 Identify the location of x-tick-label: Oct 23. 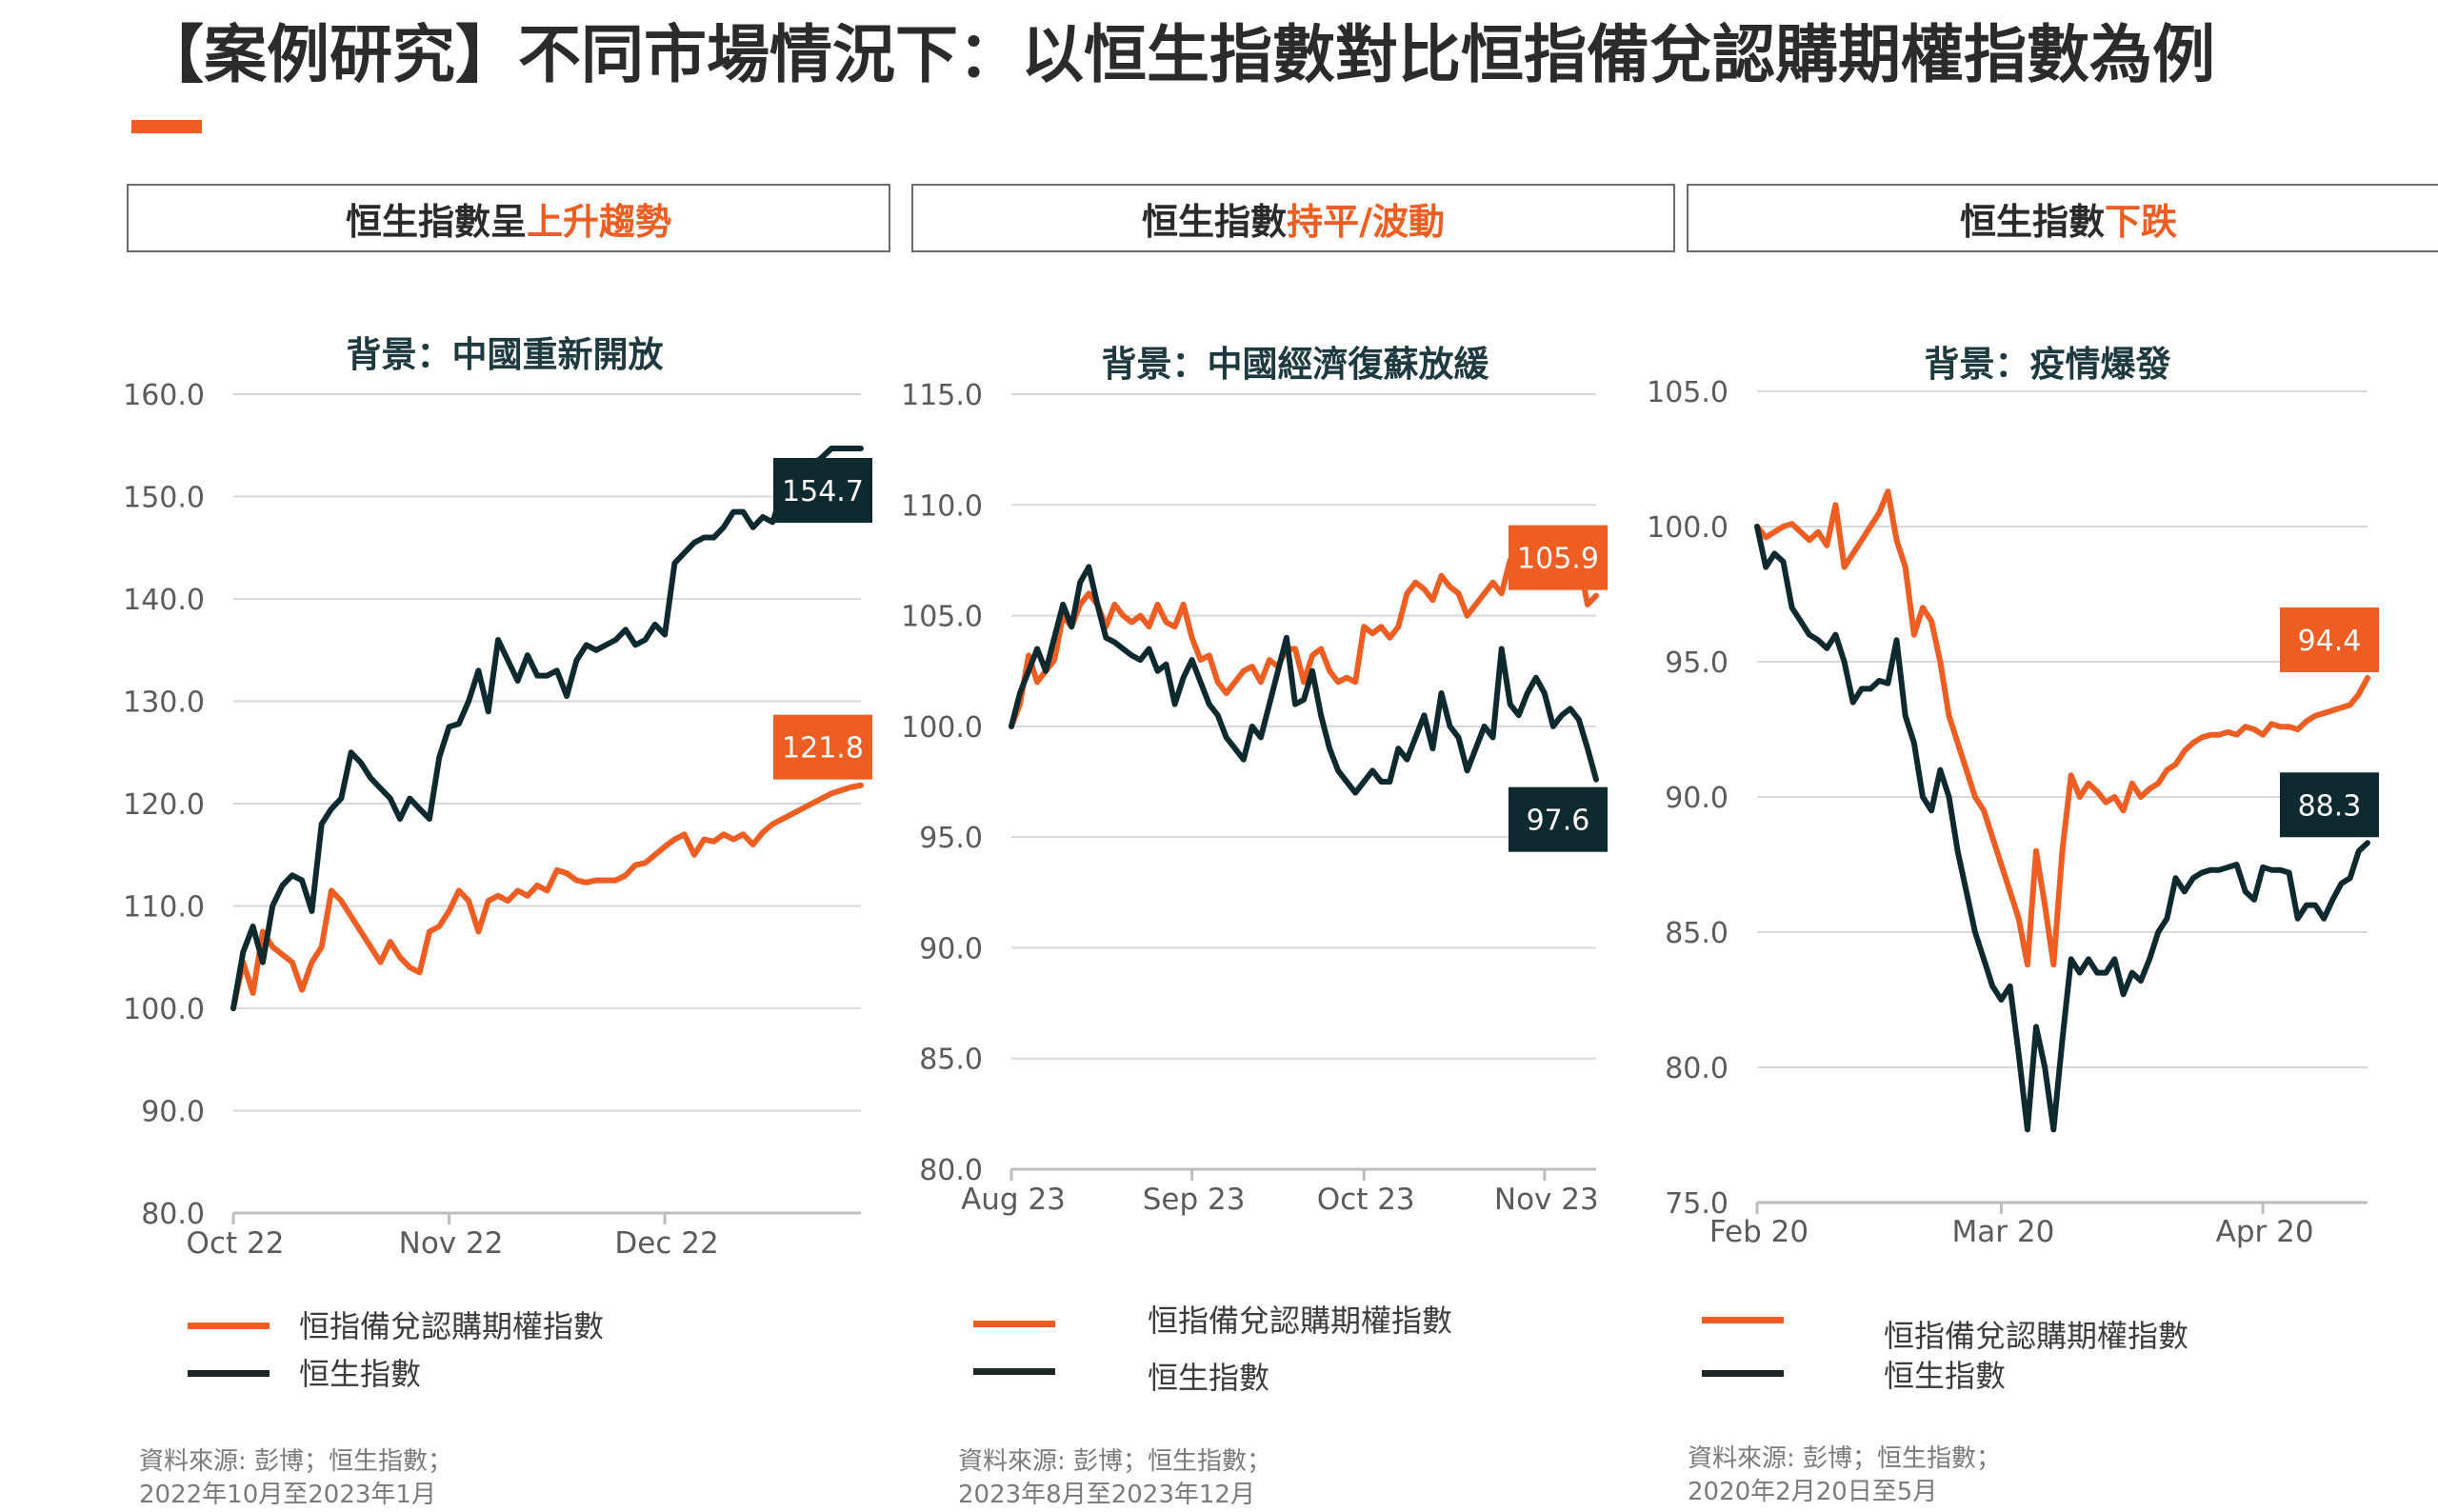
(1366, 1200).